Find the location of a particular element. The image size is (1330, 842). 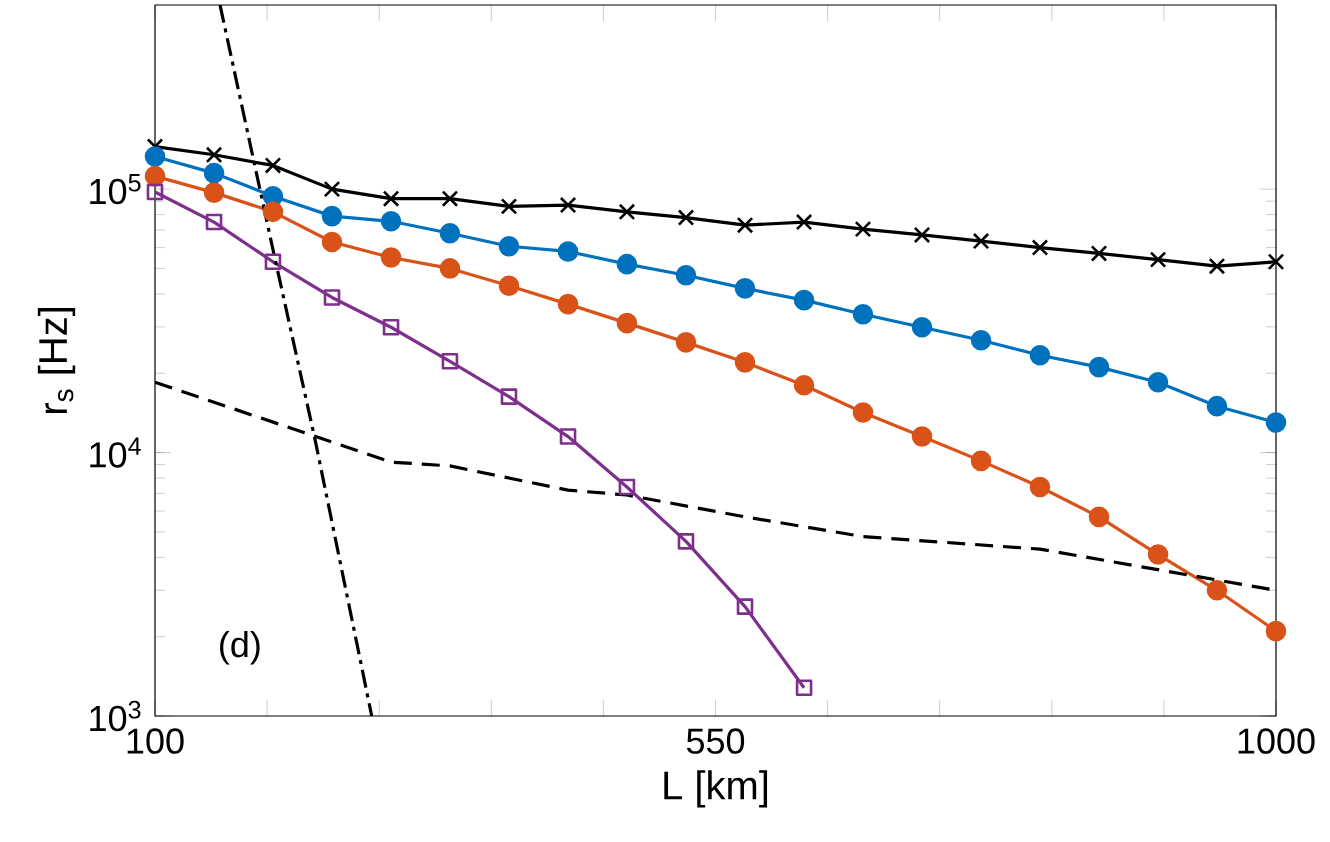

y-tick-label: 10$^{5}$ is located at coordinates (115, 189).